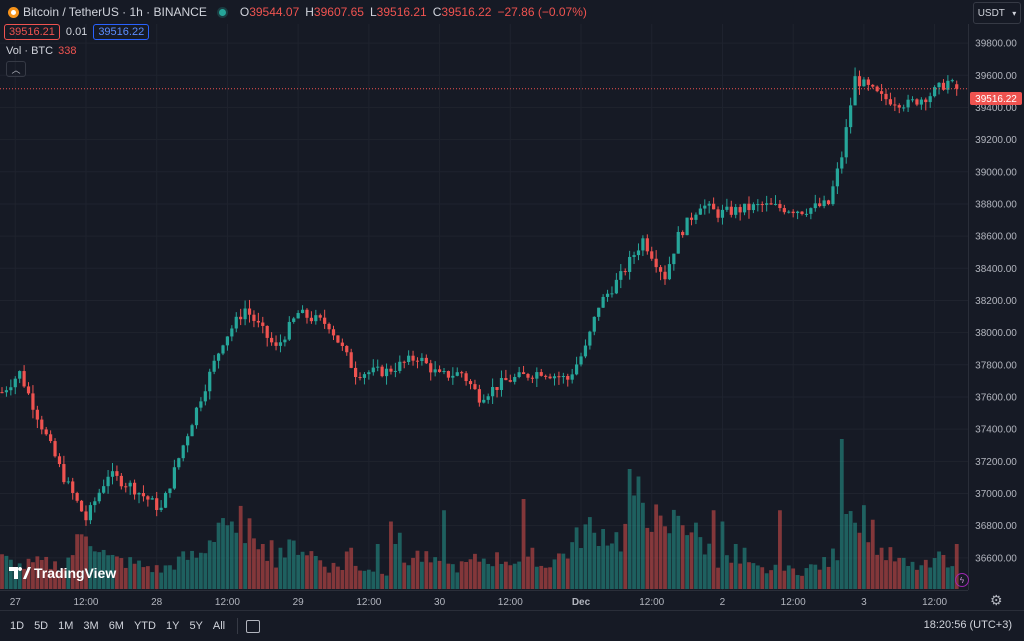 This screenshot has width=1024, height=641. I want to click on collapse-legend-button: ︿, so click(16, 69).